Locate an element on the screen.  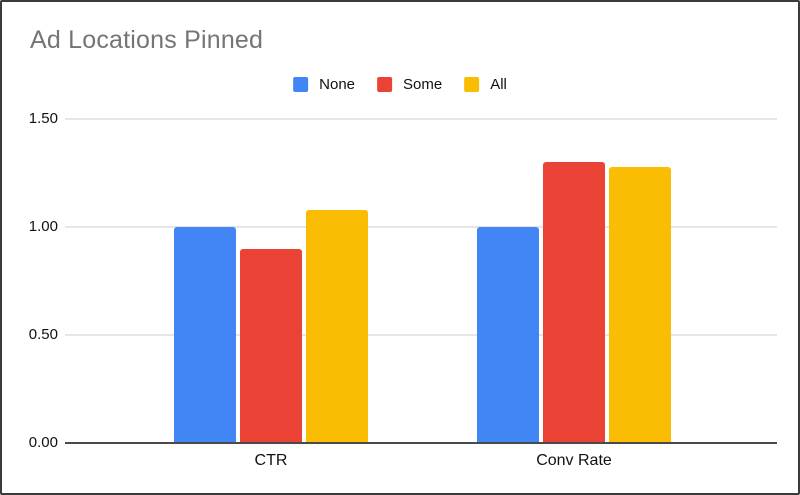
legend-swatch-none is located at coordinates (301, 84).